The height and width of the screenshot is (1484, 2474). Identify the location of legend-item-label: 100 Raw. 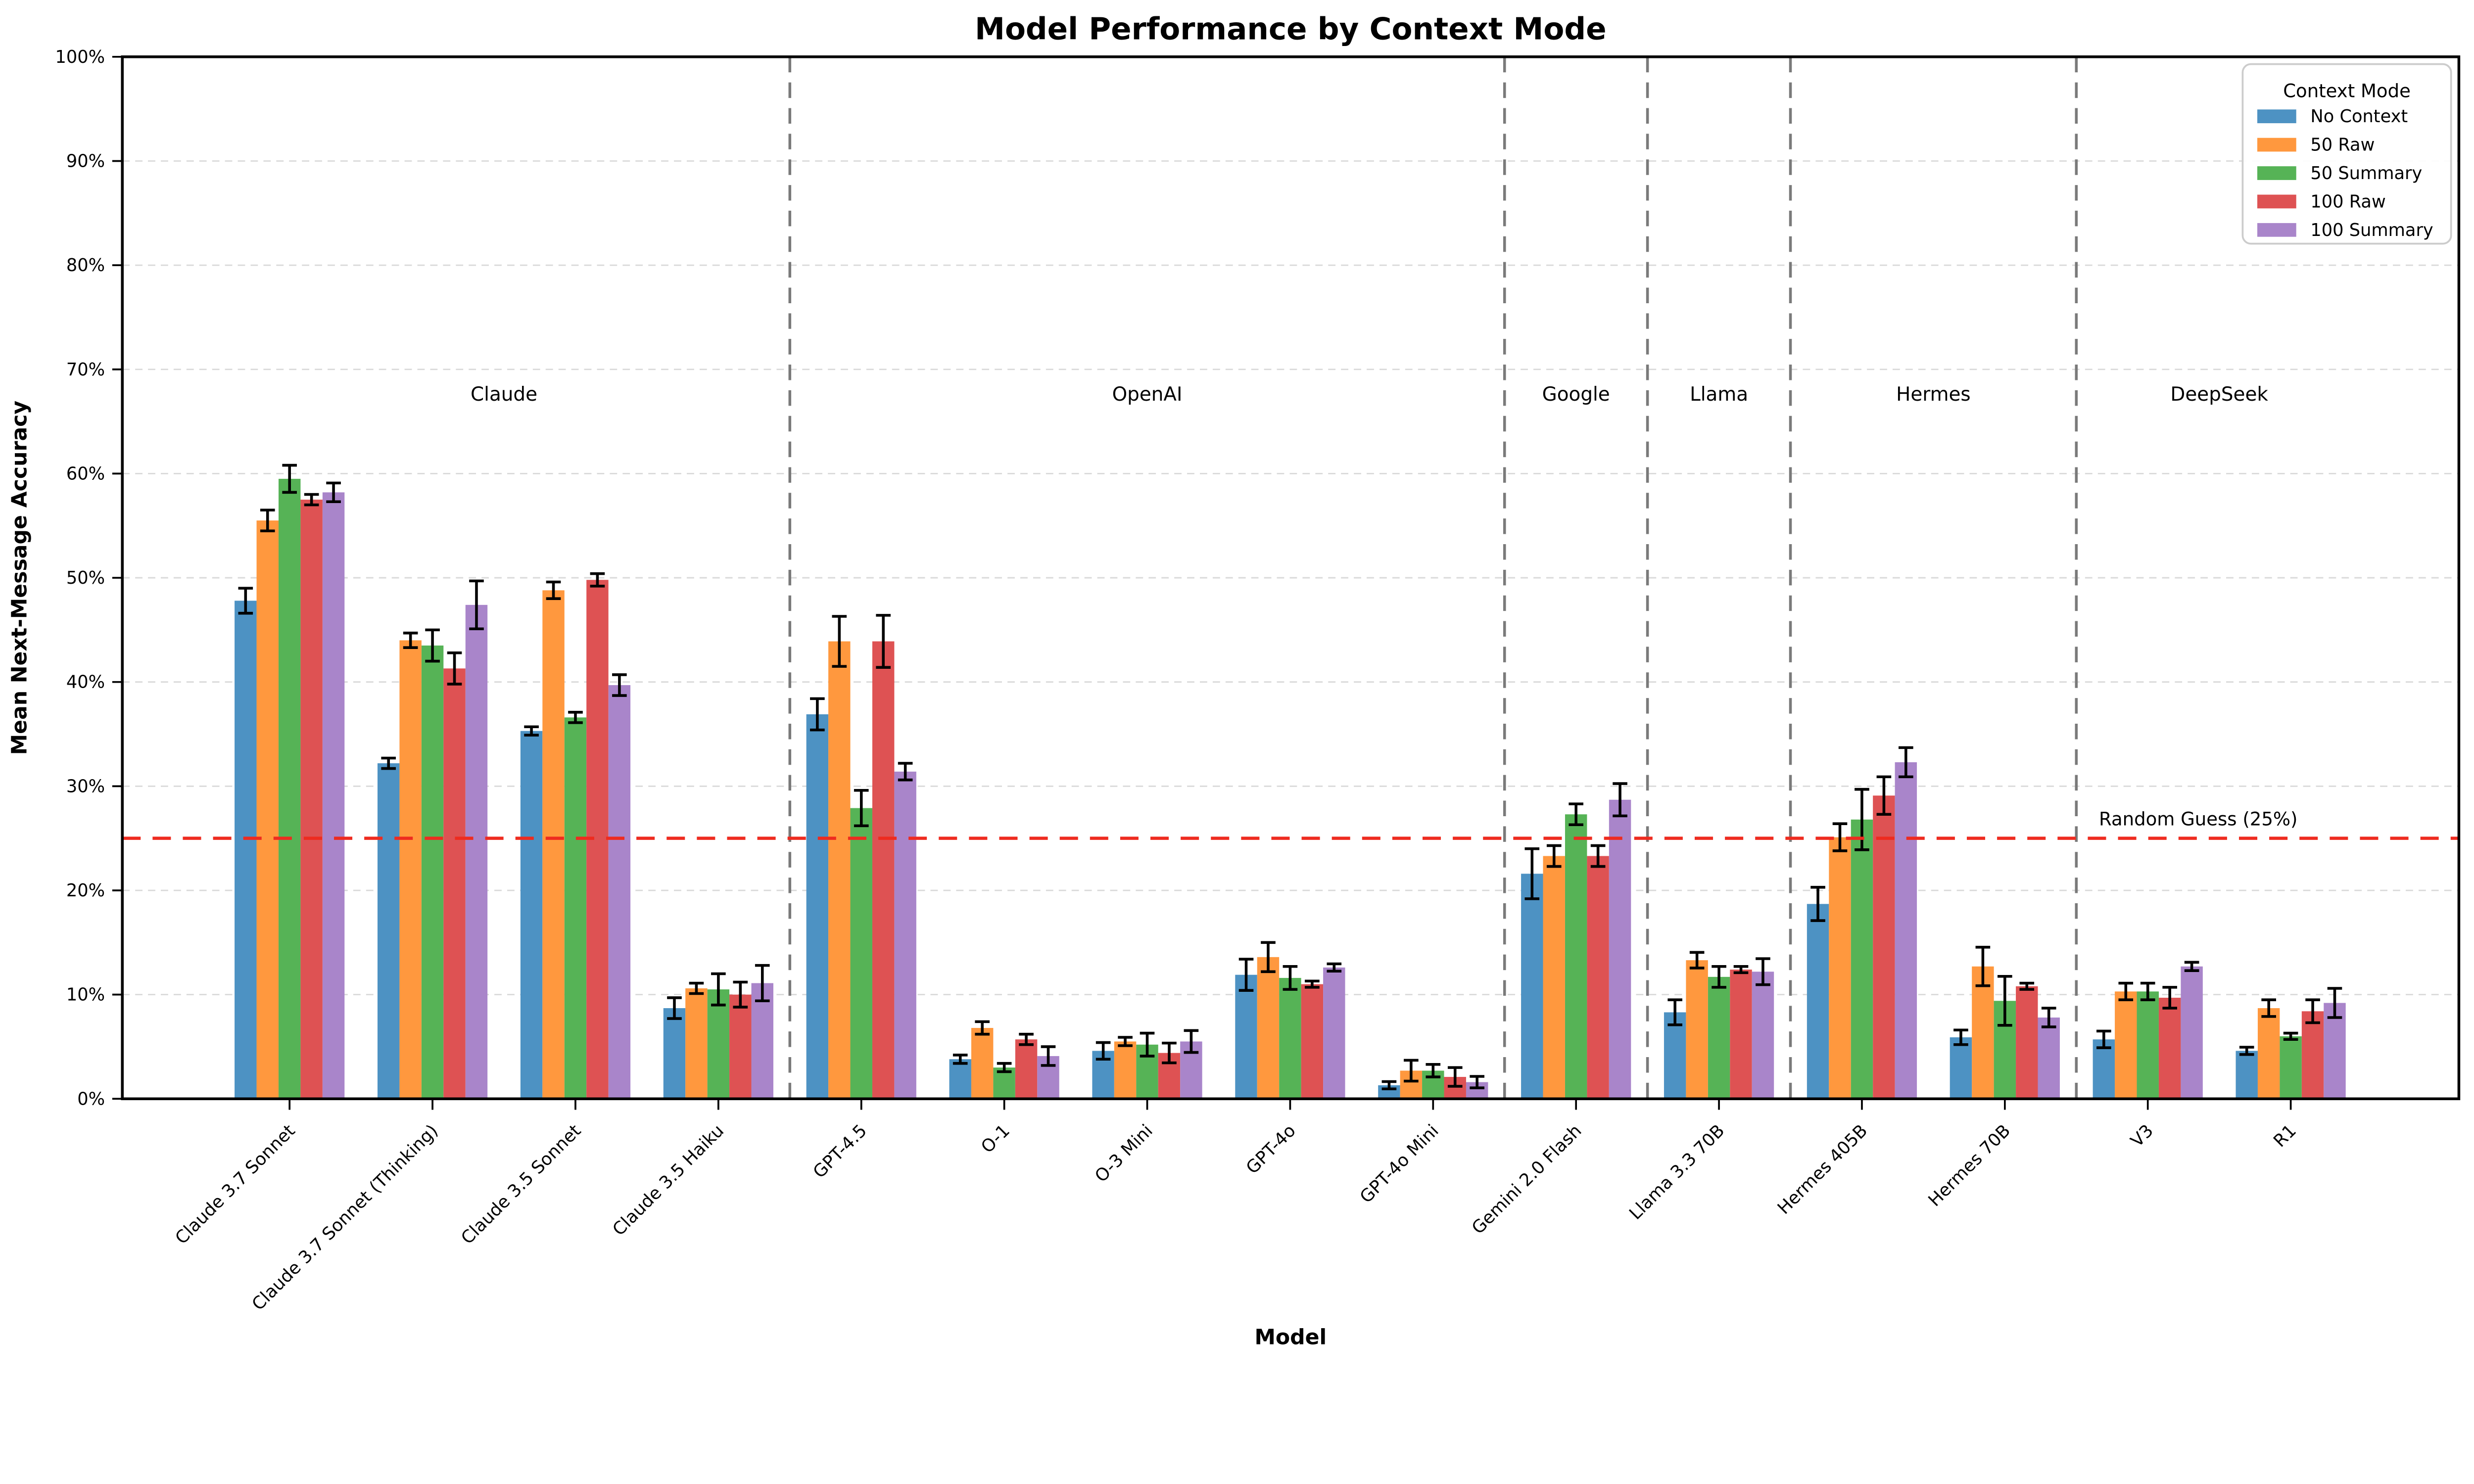
(2348, 201).